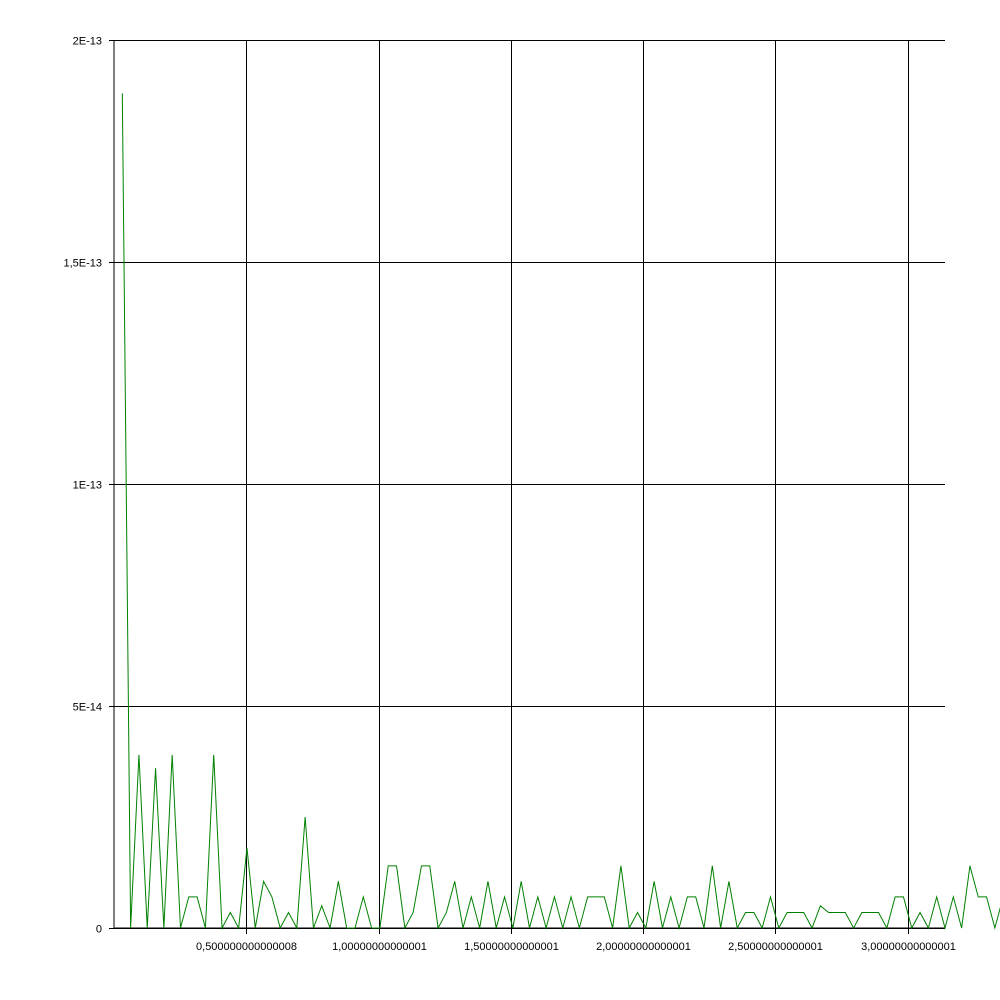  I want to click on y-tick-label: 1,5E-13, so click(82, 264).